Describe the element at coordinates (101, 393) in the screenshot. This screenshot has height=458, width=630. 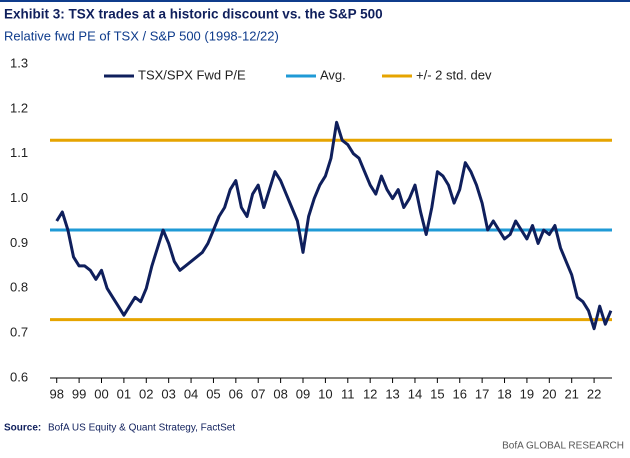
I see `x-tick-label: 00` at that location.